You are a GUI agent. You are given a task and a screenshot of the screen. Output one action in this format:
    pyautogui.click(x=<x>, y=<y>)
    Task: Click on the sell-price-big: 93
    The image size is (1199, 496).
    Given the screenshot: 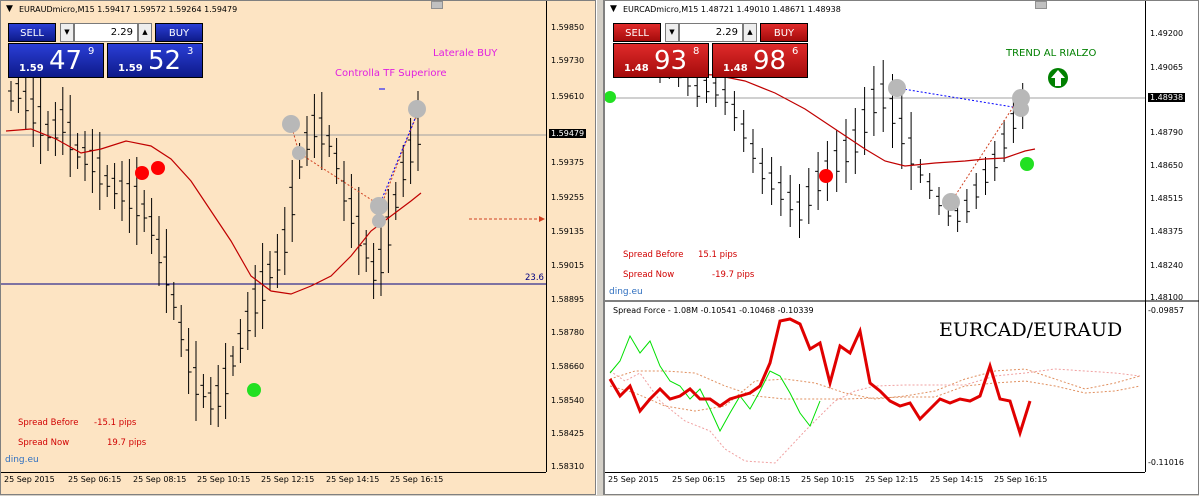 What is the action you would take?
    pyautogui.click(x=671, y=61)
    